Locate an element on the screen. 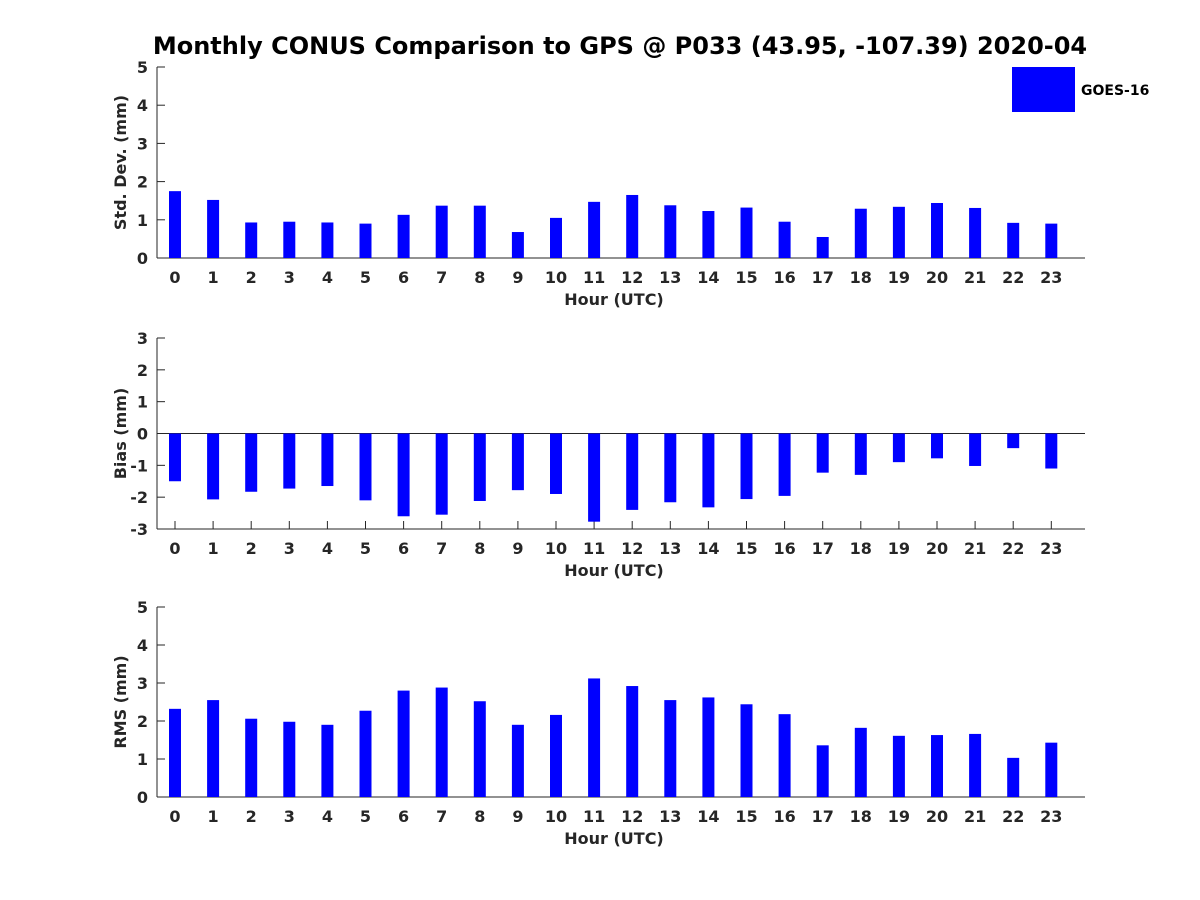 This screenshot has width=1200, height=900. x-tick-label: 15 is located at coordinates (746, 277).